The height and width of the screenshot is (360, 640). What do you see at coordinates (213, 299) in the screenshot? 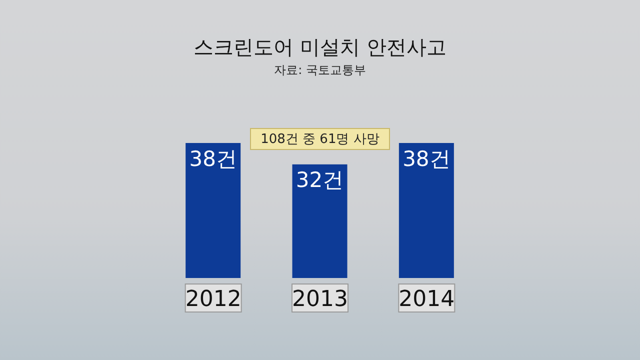
I see `x-tick-label: 2012` at bounding box center [213, 299].